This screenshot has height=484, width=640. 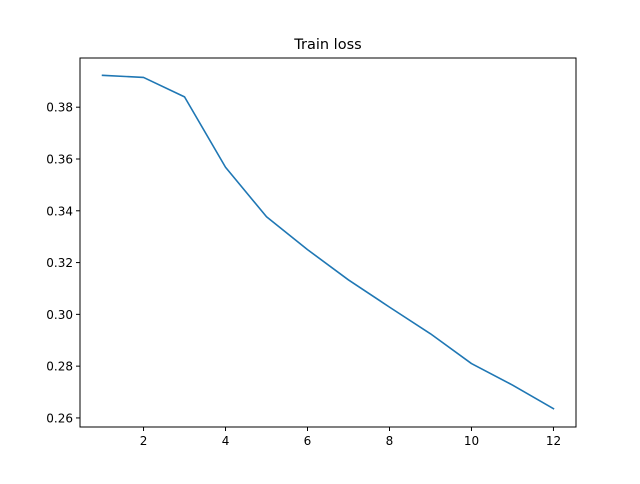 What do you see at coordinates (390, 441) in the screenshot?
I see `x-tick-label: 8` at bounding box center [390, 441].